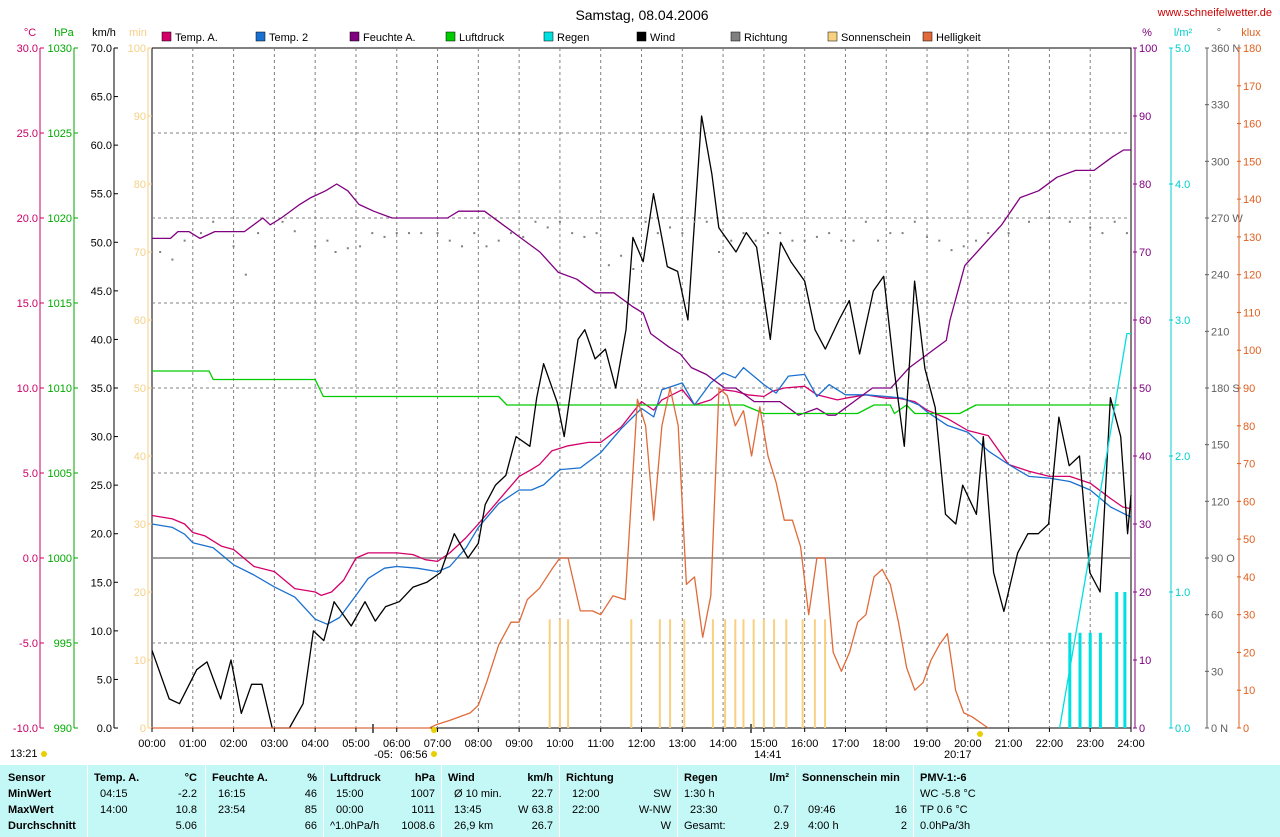  What do you see at coordinates (968, 744) in the screenshot?
I see `x-tick-label: 20:00` at bounding box center [968, 744].